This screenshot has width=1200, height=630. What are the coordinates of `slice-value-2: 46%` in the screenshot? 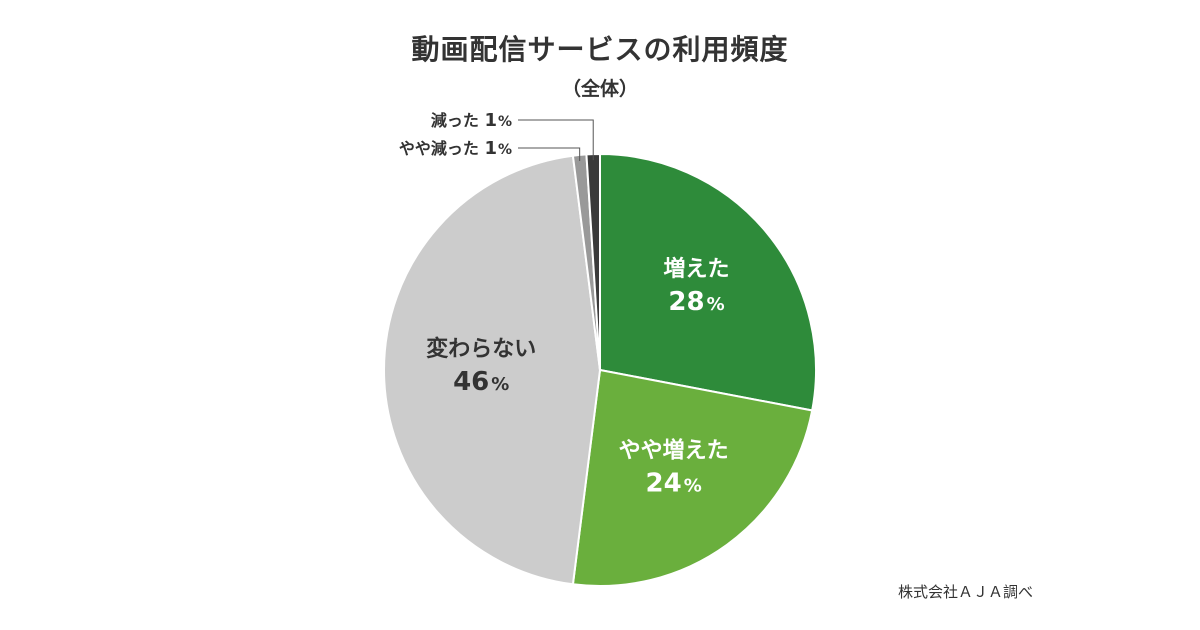 It's located at (481, 382).